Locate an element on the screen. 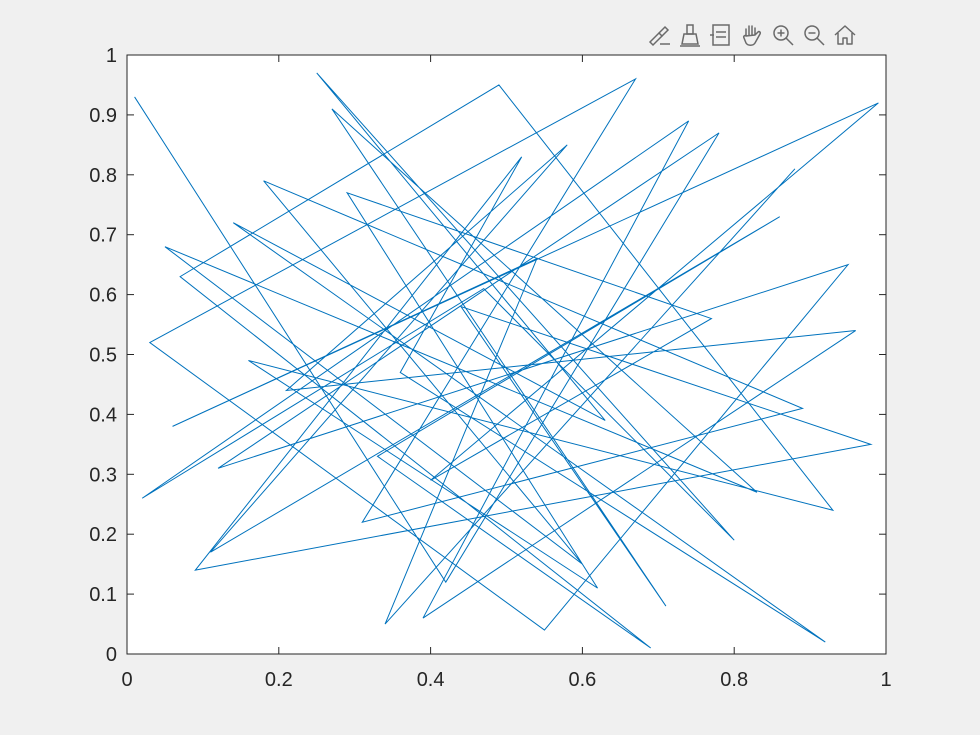 Image resolution: width=980 pixels, height=735 pixels. x-tick-label: 0.8 is located at coordinates (734, 680).